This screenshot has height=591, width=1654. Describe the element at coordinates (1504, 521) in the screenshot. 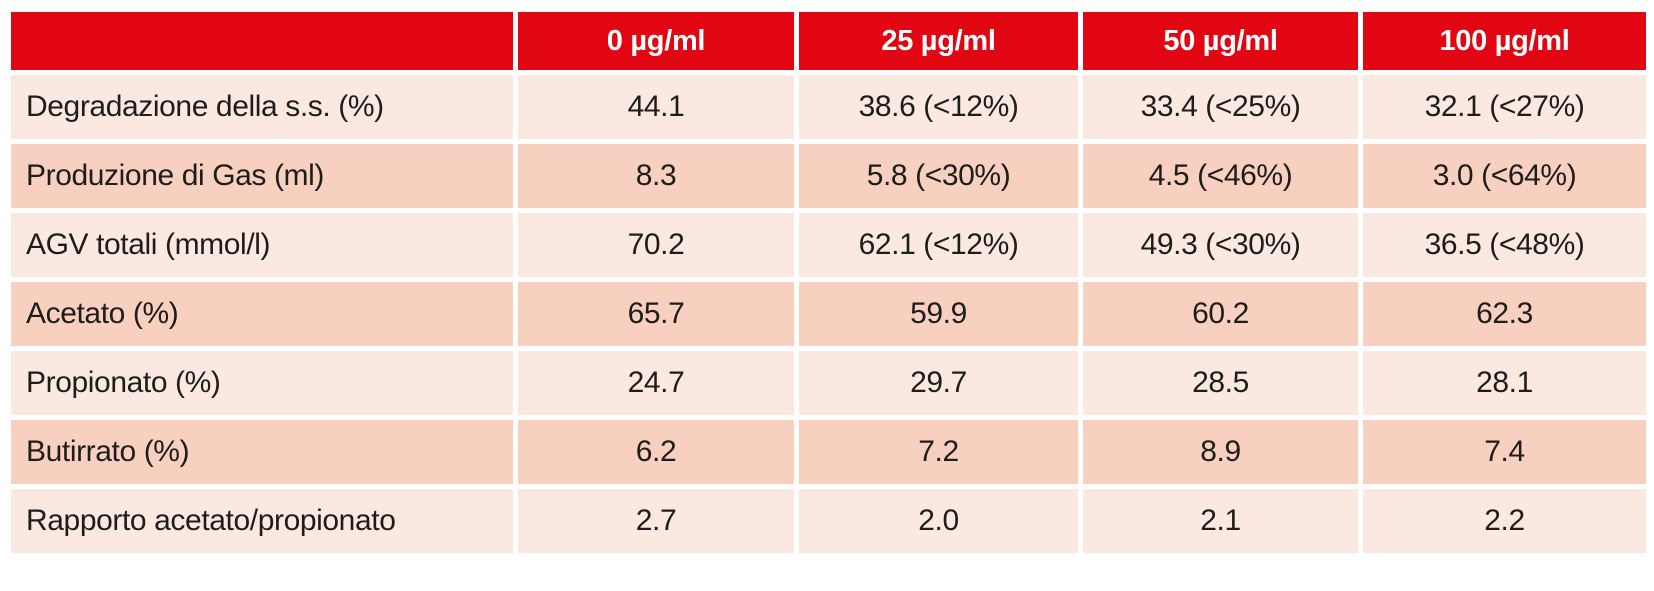

I see `value-cell: 2.2` at that location.